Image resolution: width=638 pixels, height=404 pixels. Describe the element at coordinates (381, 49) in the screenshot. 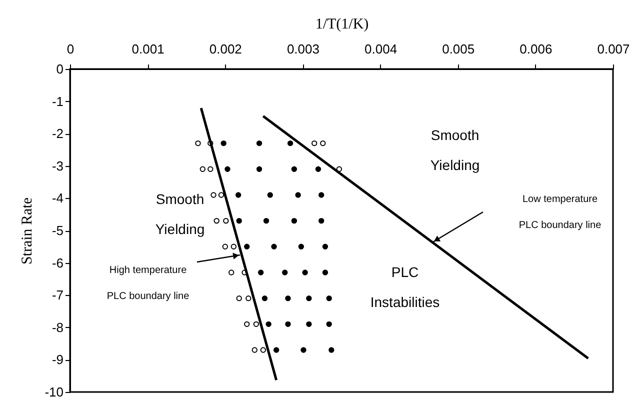

I see `x-tick-label: 0.004` at that location.